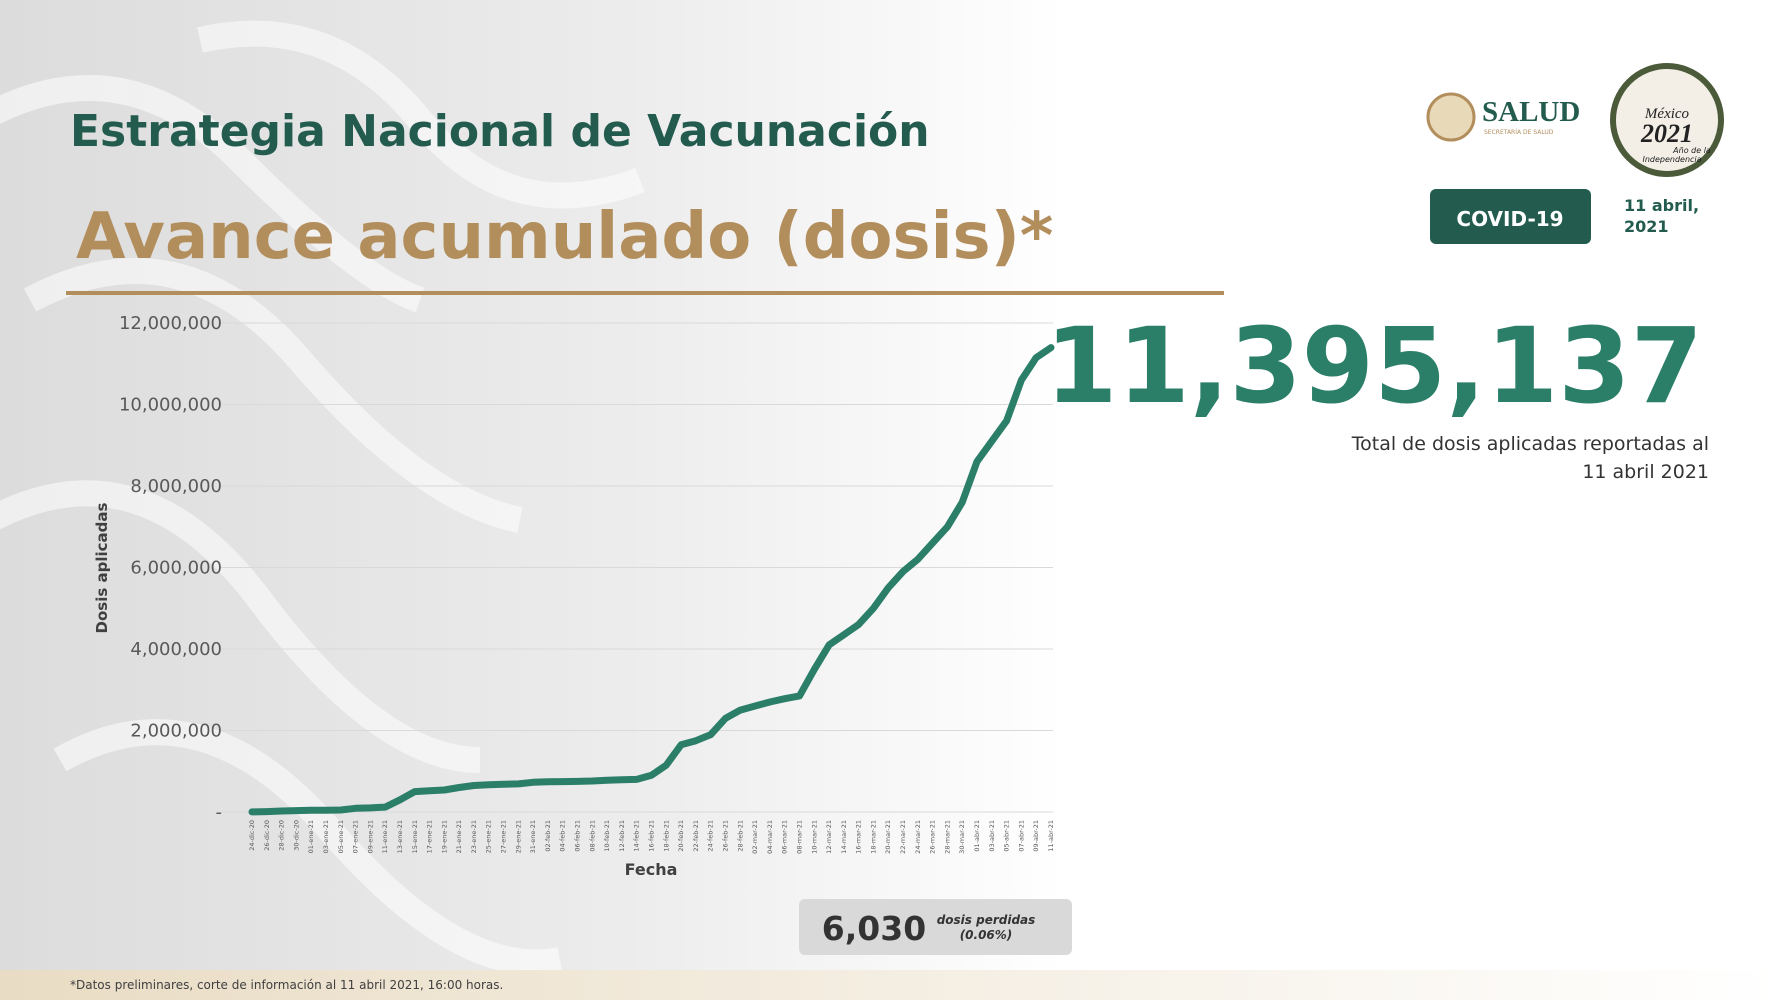 The image size is (1778, 1000). I want to click on year-logo, so click(1667, 120).